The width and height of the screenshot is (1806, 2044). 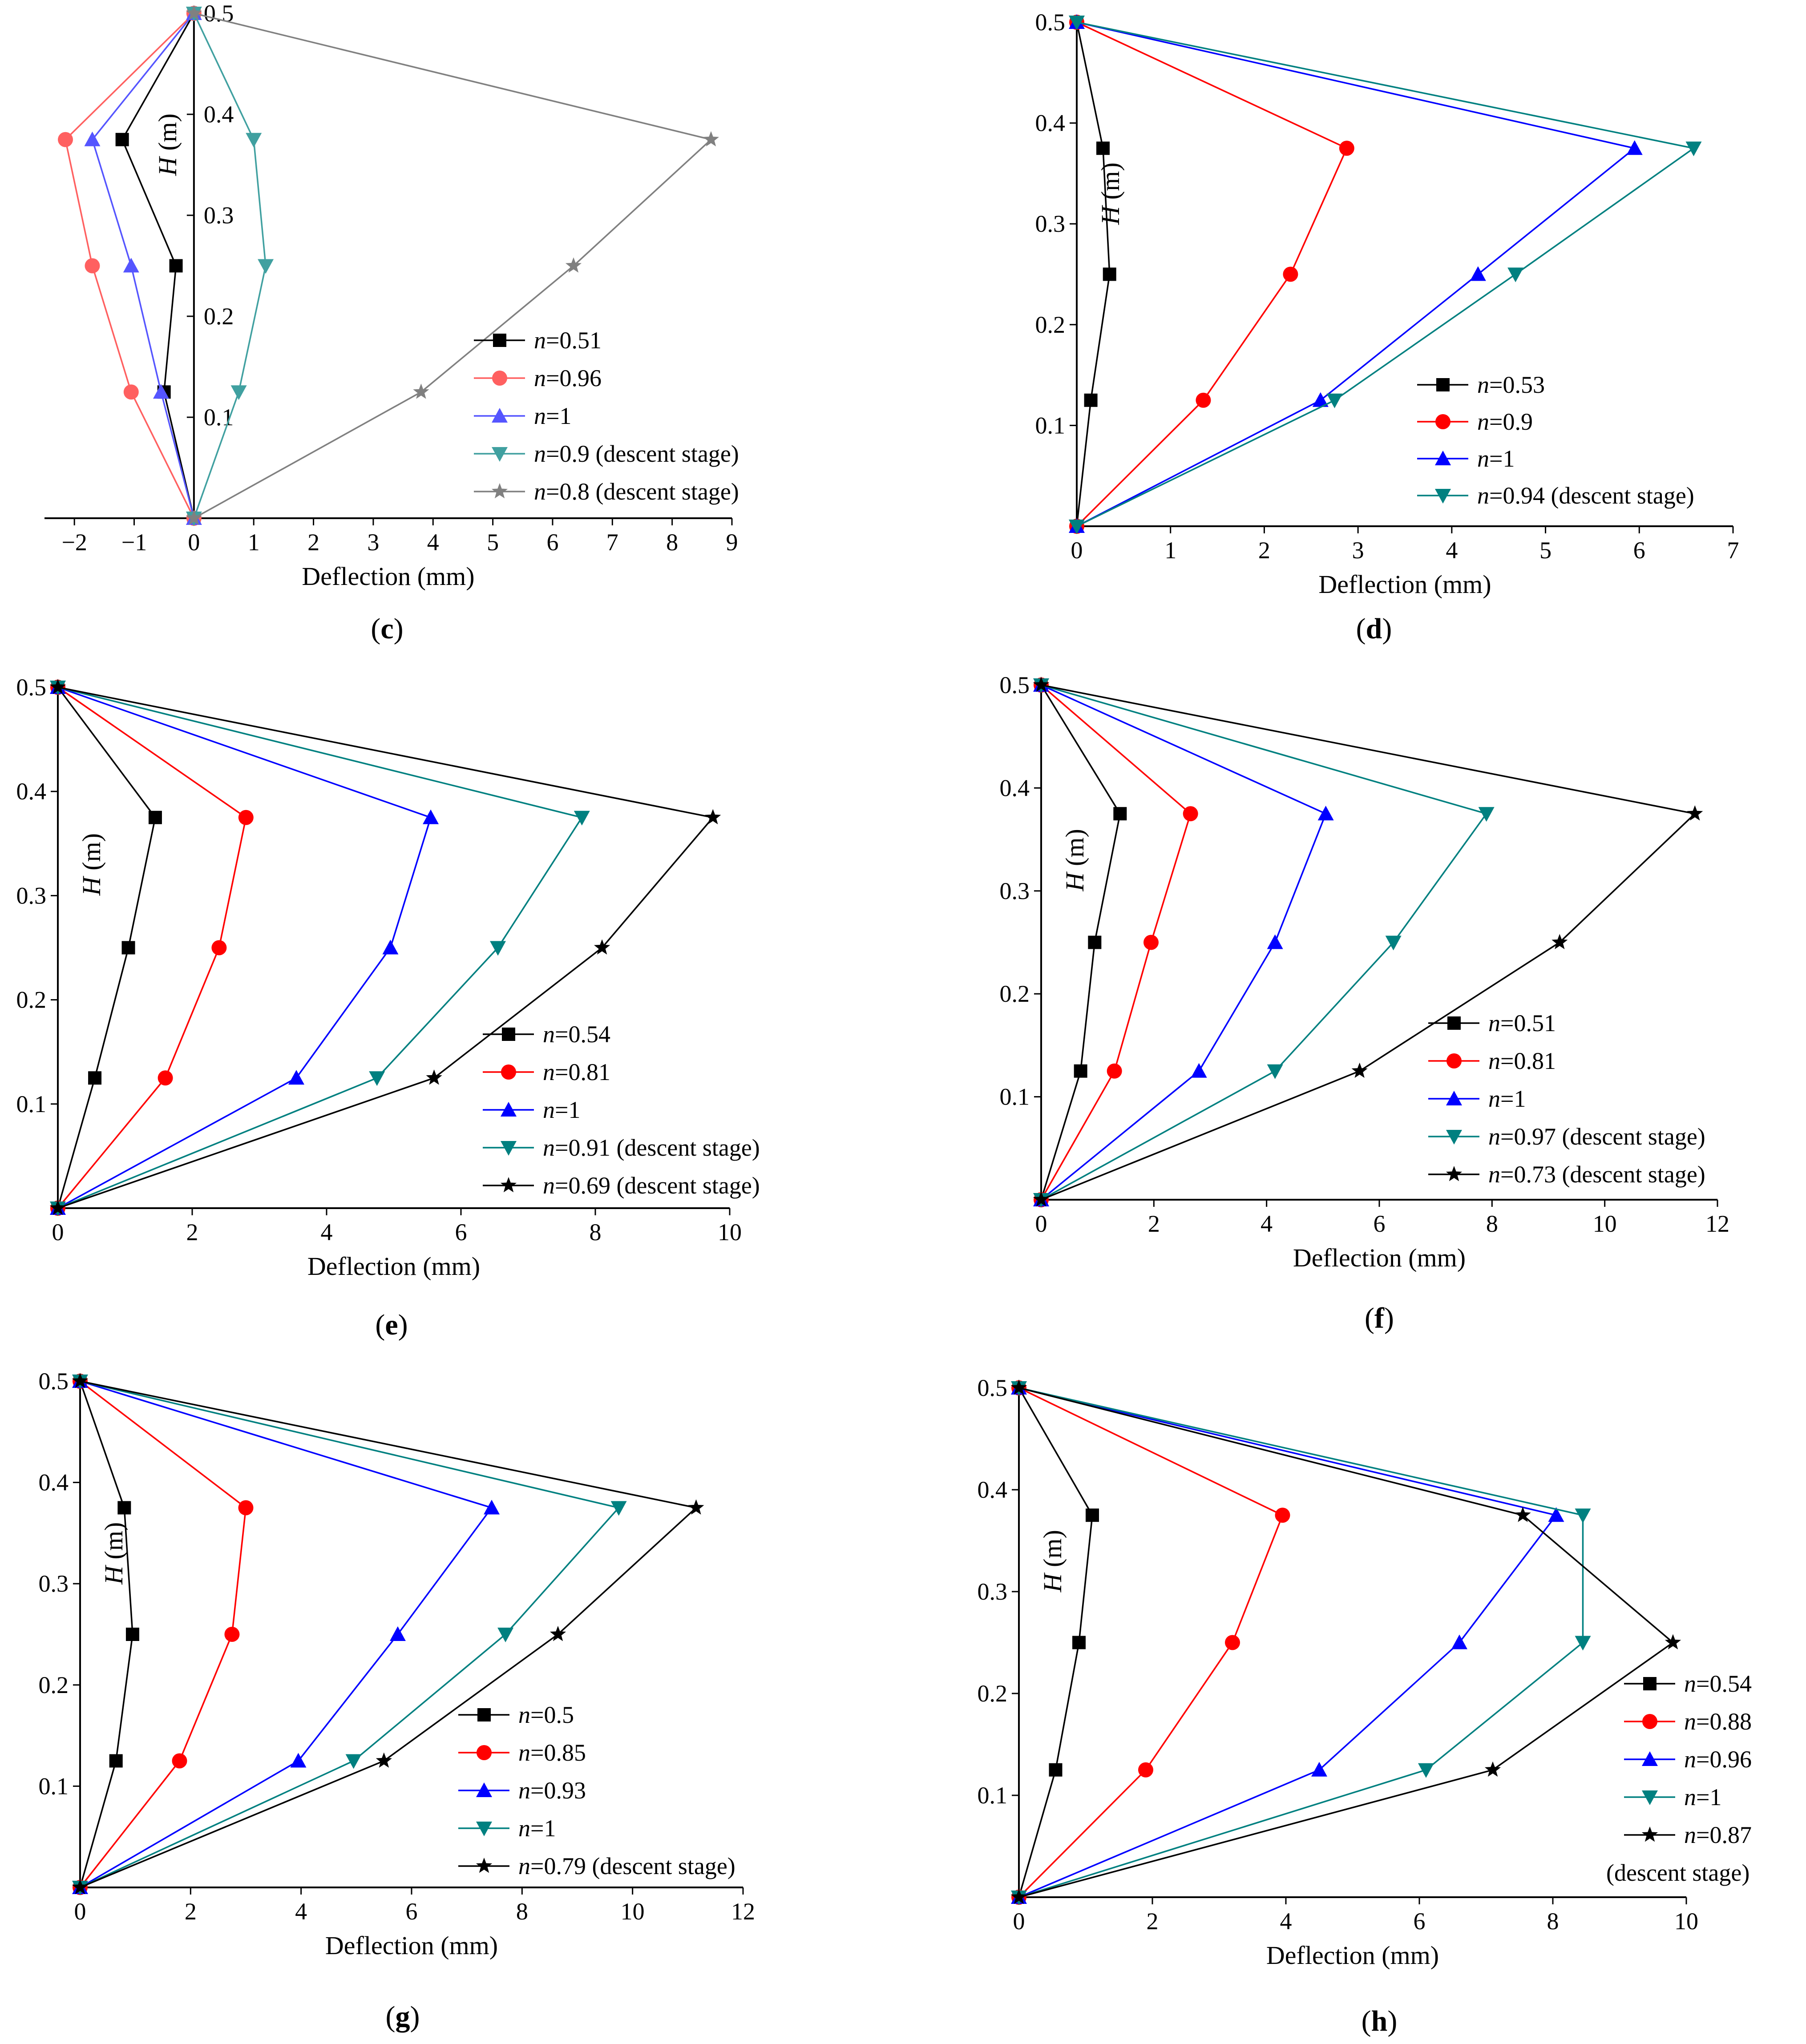 I want to click on y-axis-label-var: H, so click(x=1052, y=1582).